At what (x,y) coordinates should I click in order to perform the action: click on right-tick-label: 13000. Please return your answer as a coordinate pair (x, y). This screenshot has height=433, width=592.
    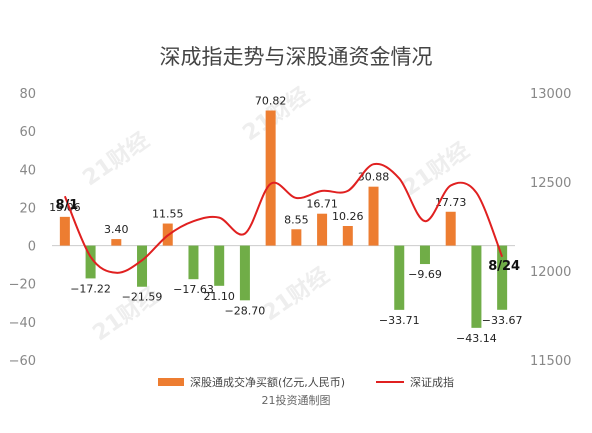
    Looking at the image, I should click on (550, 94).